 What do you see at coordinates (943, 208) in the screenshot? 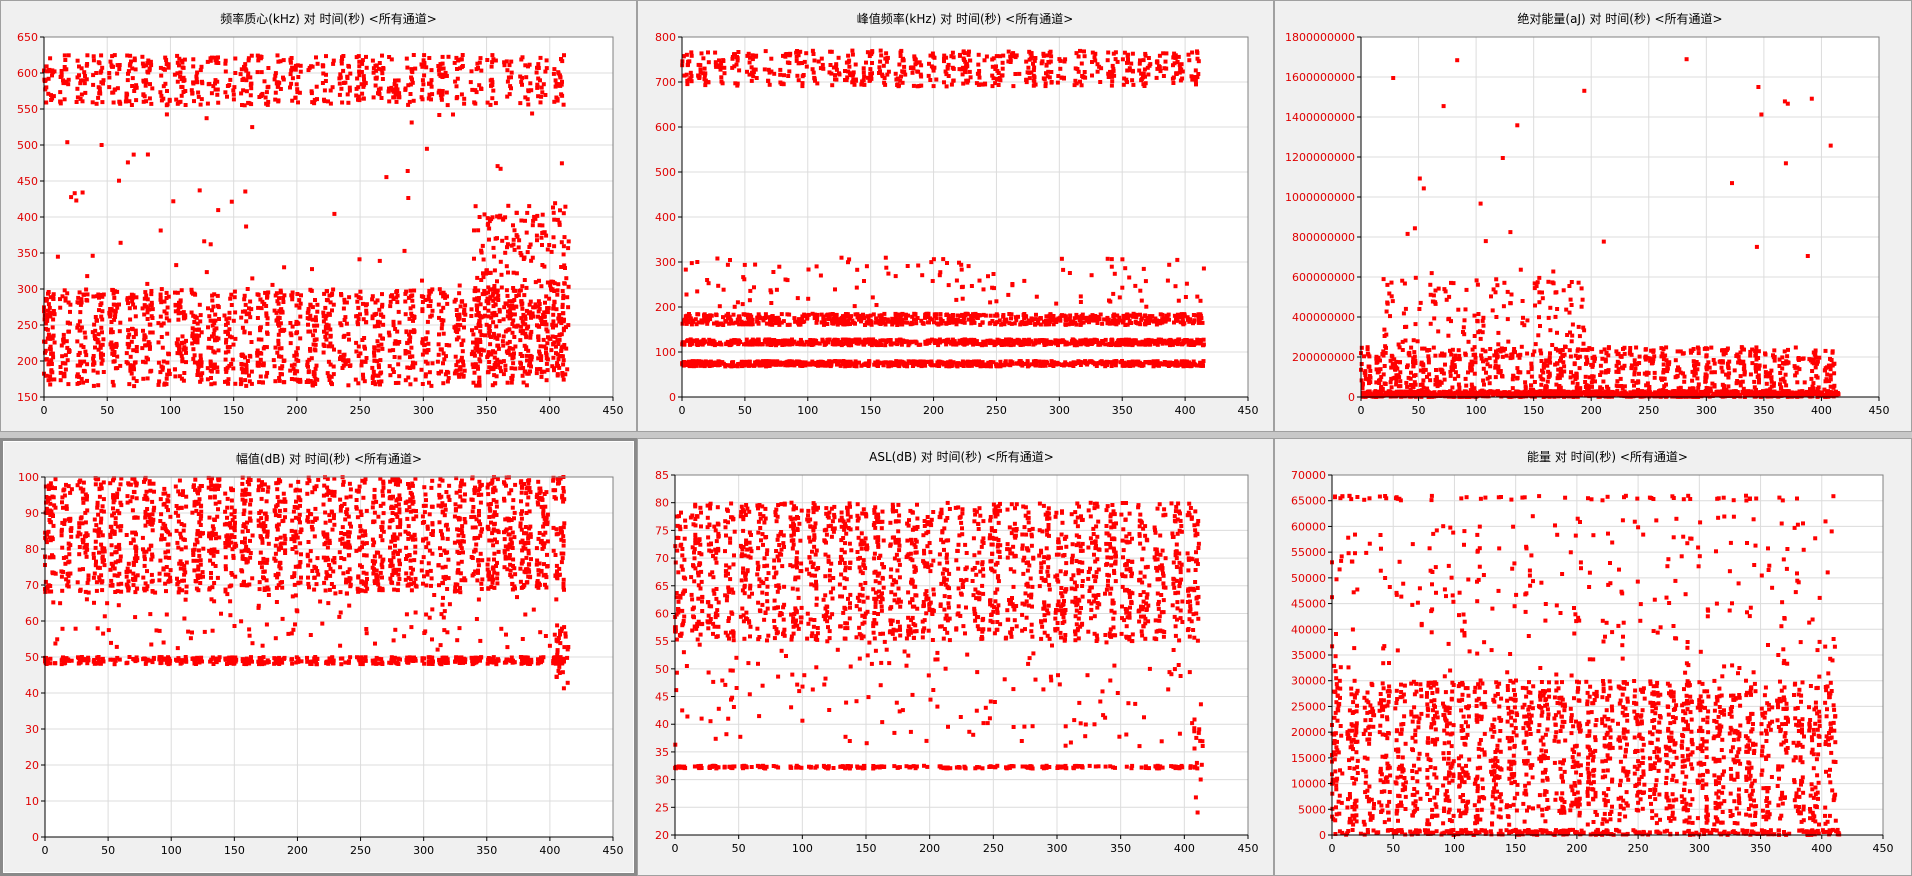
I see `data-points` at bounding box center [943, 208].